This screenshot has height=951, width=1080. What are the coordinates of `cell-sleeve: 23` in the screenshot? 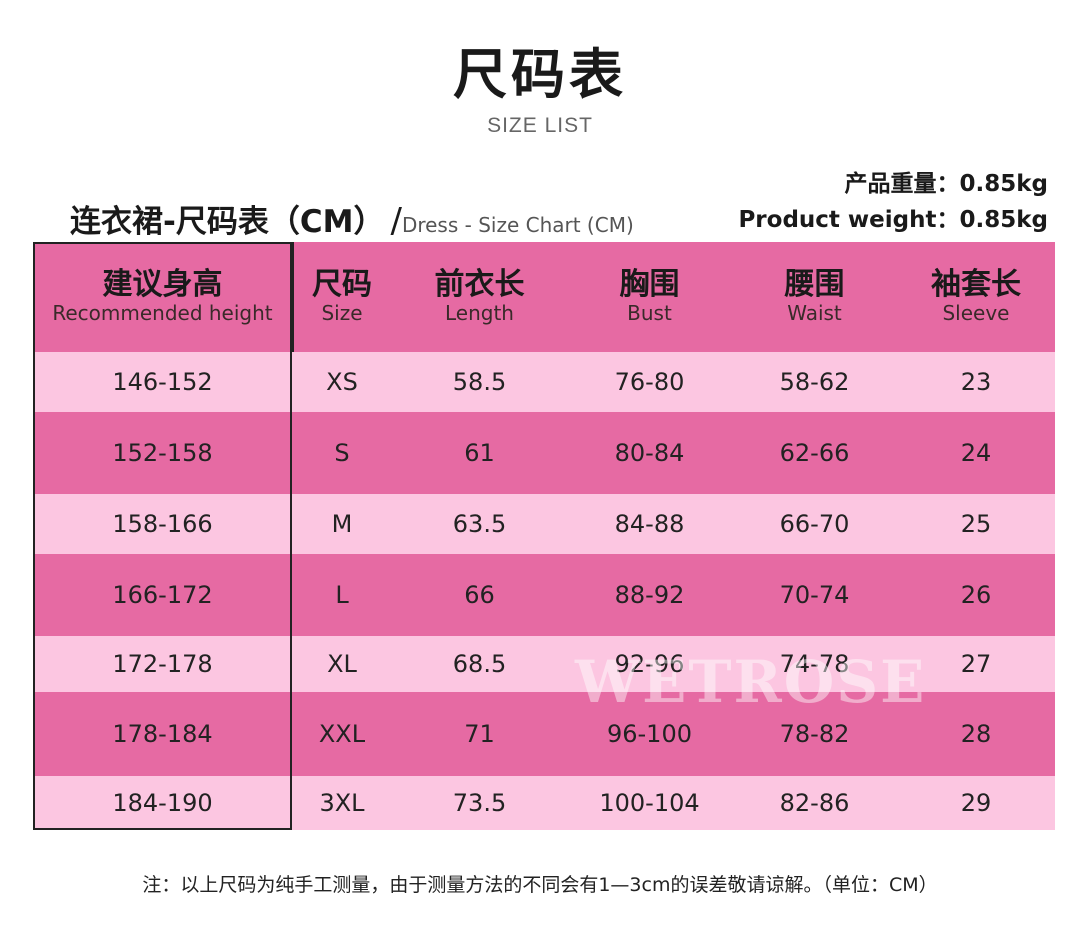 It's located at (976, 382).